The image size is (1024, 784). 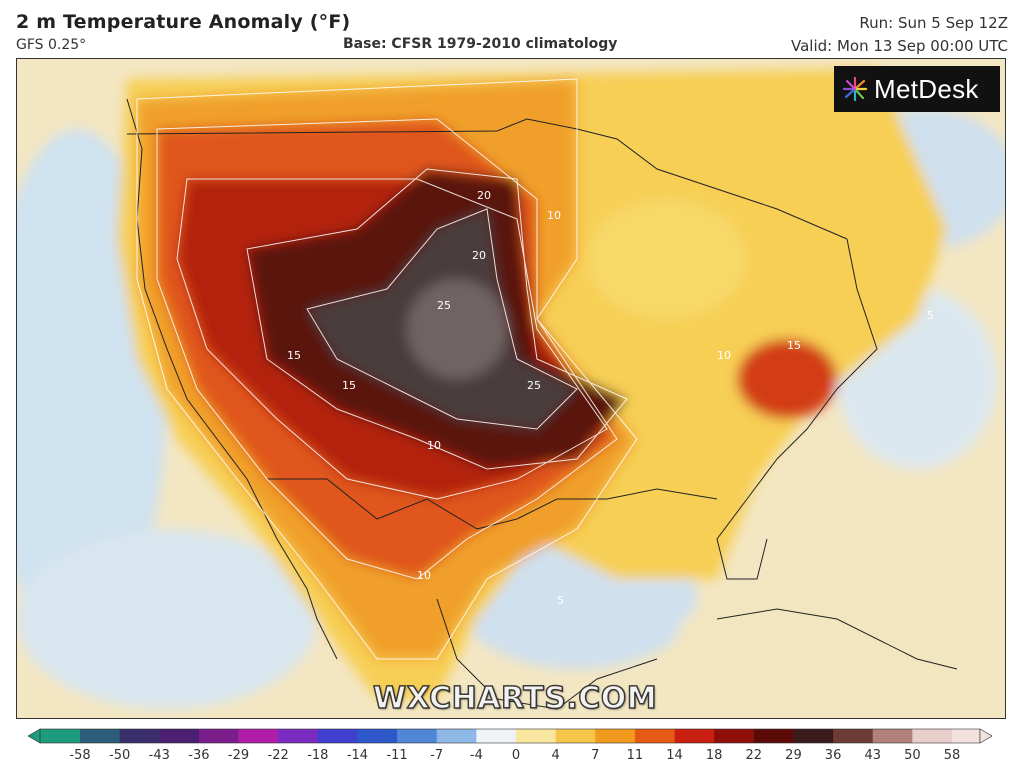 I want to click on color-scale-bar, so click(x=510, y=736).